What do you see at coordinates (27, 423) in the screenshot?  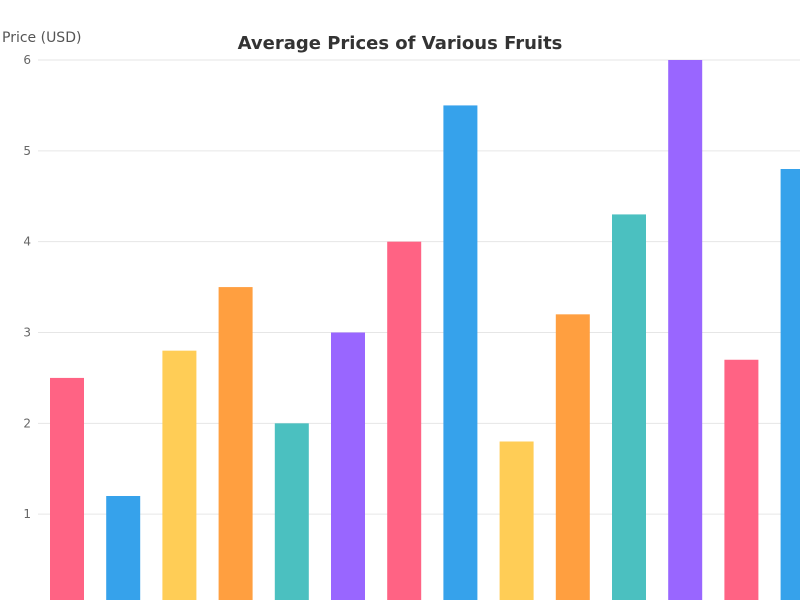 I see `y-tick-label: 2` at bounding box center [27, 423].